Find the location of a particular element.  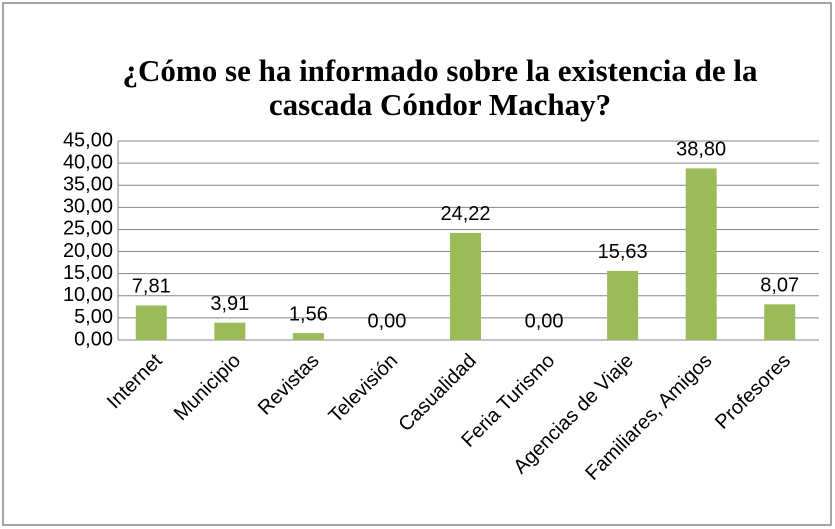

y-tick-label: 20,00 is located at coordinates (88, 251).